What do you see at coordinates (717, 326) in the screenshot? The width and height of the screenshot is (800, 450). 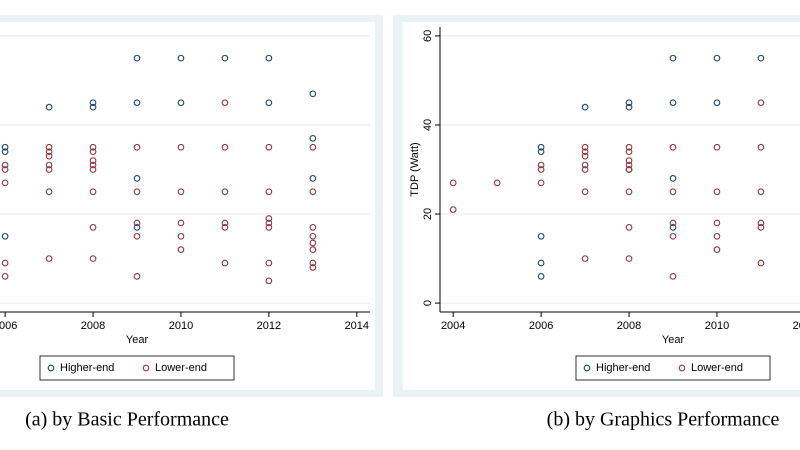 I see `x-tick-label: 2010` at bounding box center [717, 326].